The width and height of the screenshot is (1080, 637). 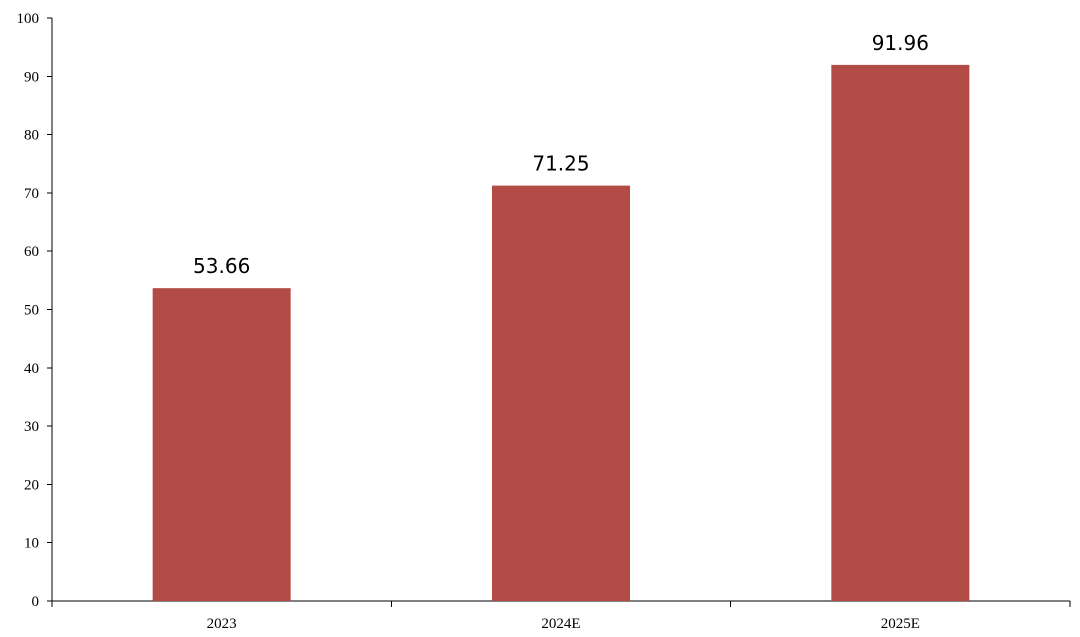 I want to click on bar-2023, so click(x=221, y=444).